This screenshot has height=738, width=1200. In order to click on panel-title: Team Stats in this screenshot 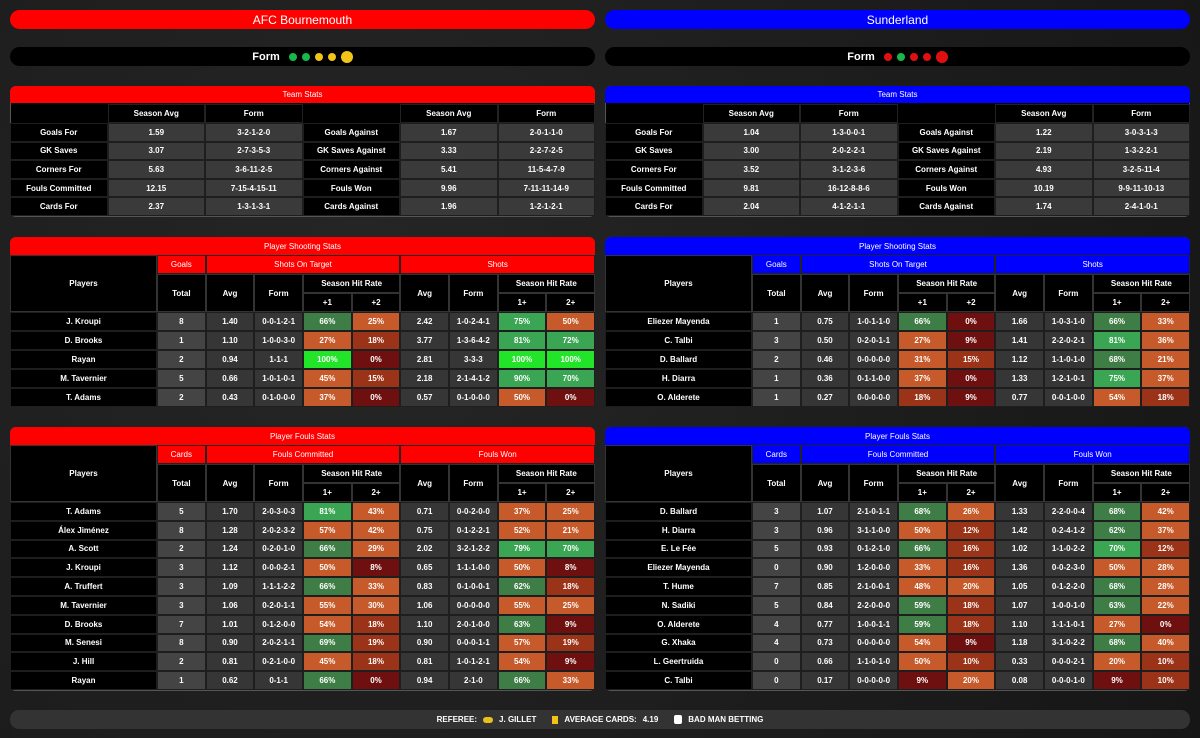, I will do `click(897, 94)`.